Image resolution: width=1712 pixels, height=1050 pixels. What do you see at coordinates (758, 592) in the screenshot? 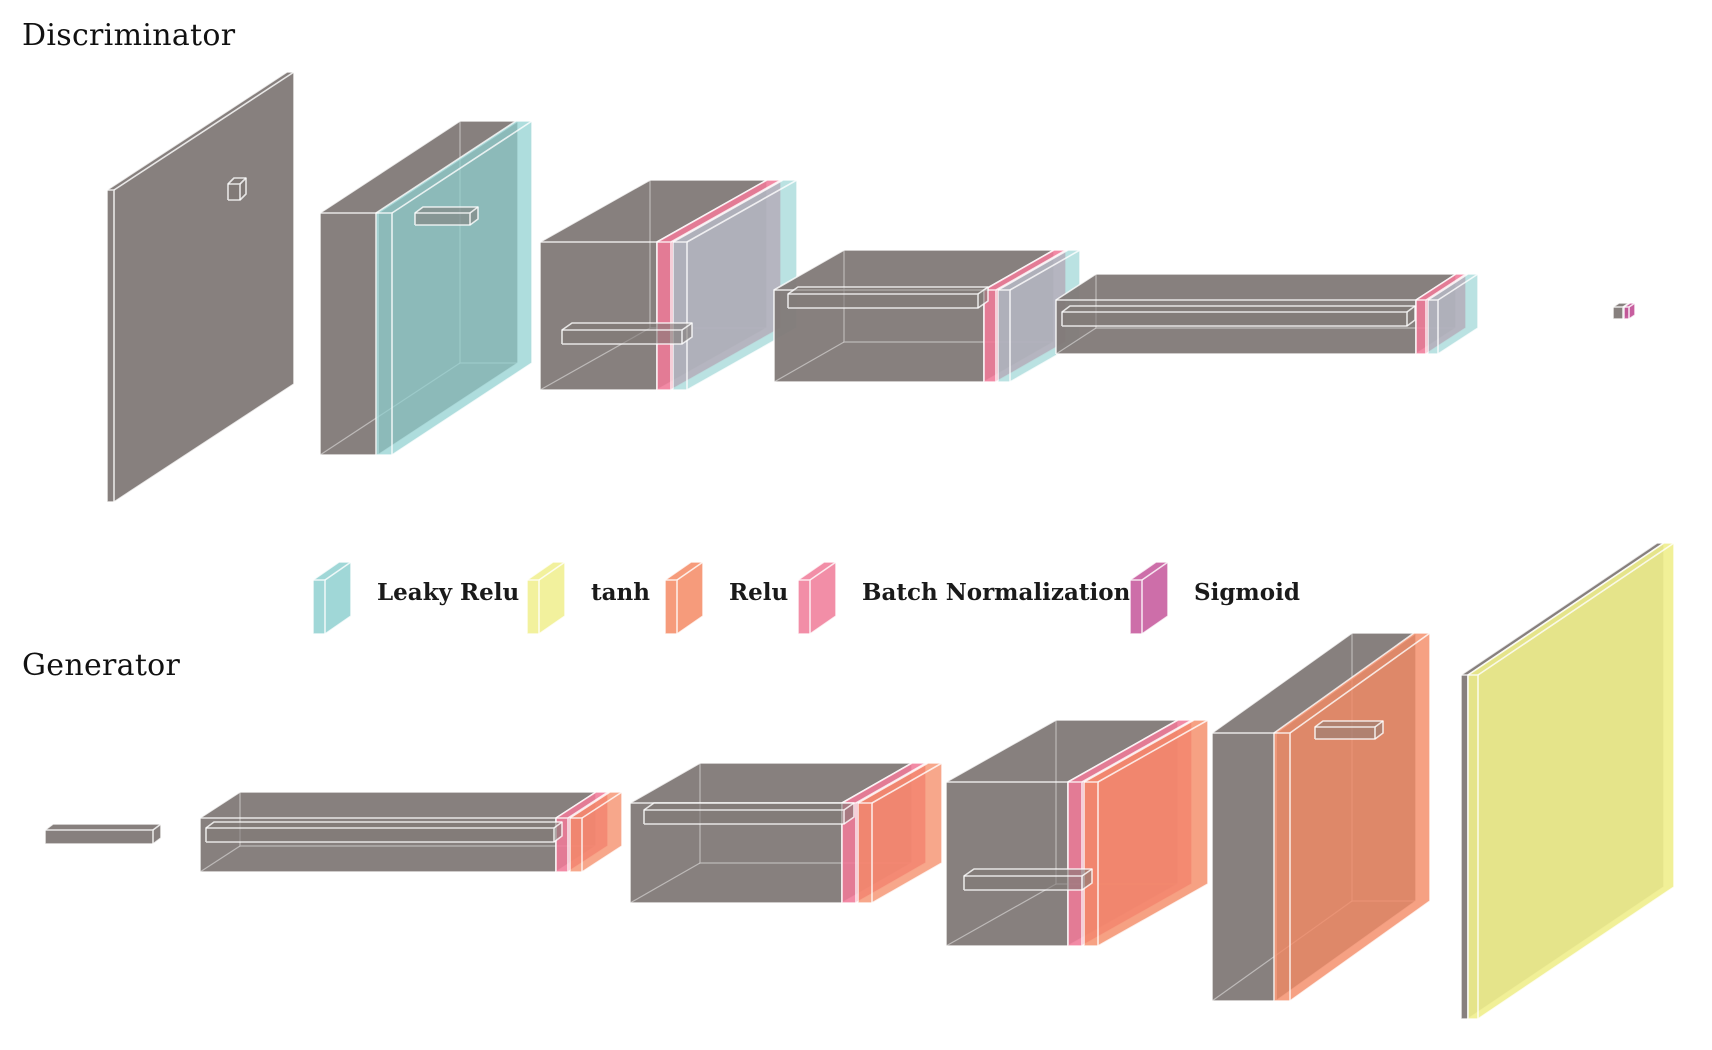
I see `legend-label-relu: Relu` at bounding box center [758, 592].